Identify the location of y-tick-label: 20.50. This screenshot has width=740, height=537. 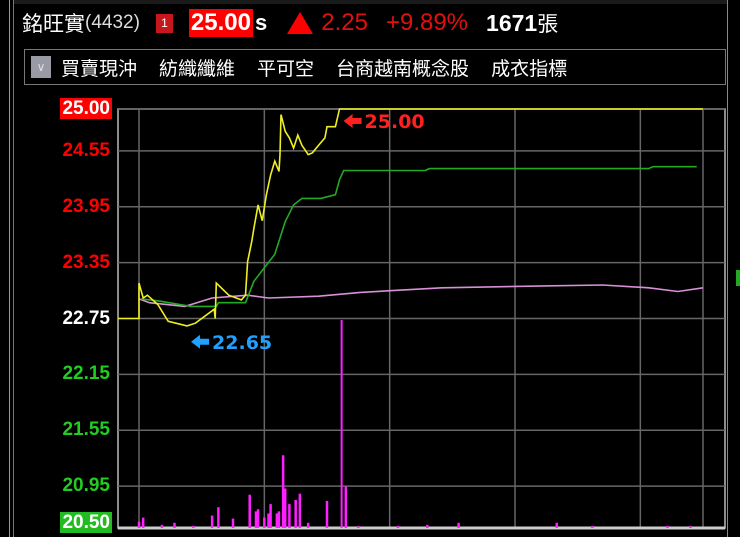
(63, 523).